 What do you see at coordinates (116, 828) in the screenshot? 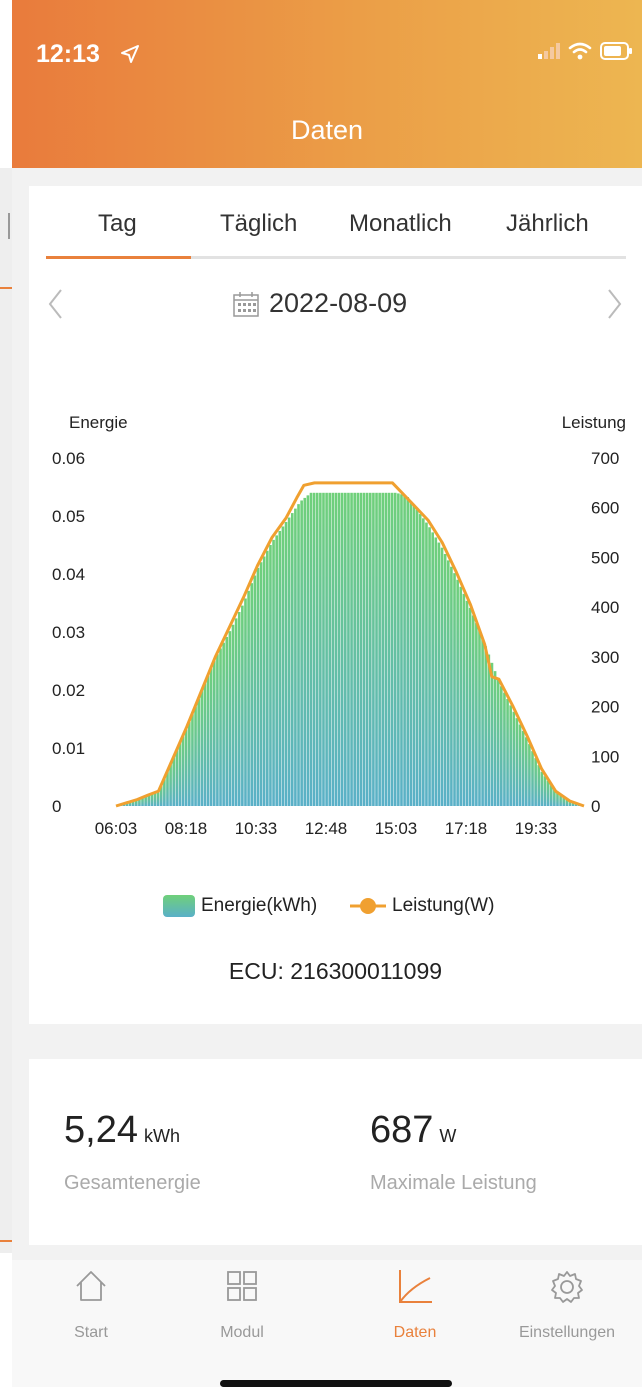
I see `x-tick-label: 06:03` at bounding box center [116, 828].